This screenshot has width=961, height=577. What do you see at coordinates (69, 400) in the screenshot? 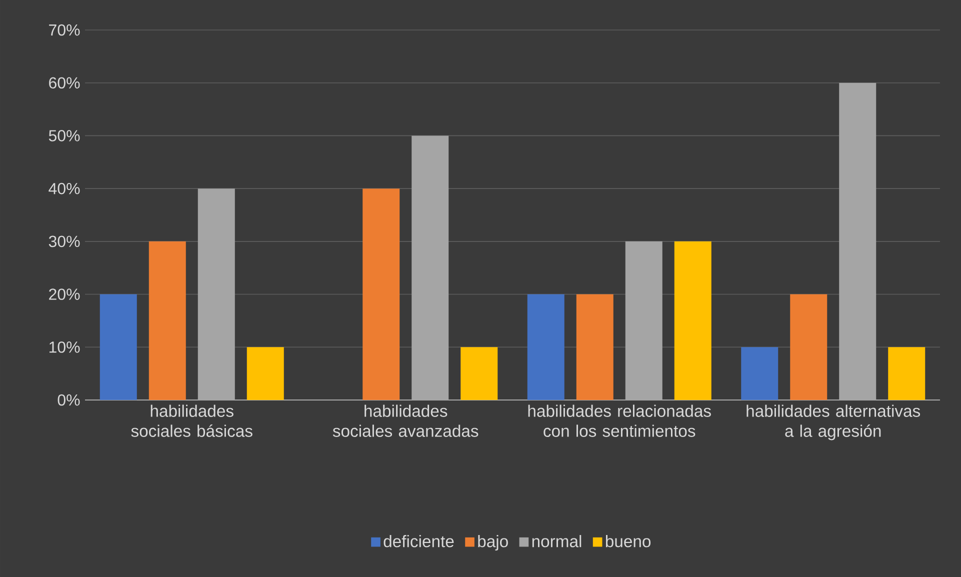
I see `y-tick-label: 0%` at bounding box center [69, 400].